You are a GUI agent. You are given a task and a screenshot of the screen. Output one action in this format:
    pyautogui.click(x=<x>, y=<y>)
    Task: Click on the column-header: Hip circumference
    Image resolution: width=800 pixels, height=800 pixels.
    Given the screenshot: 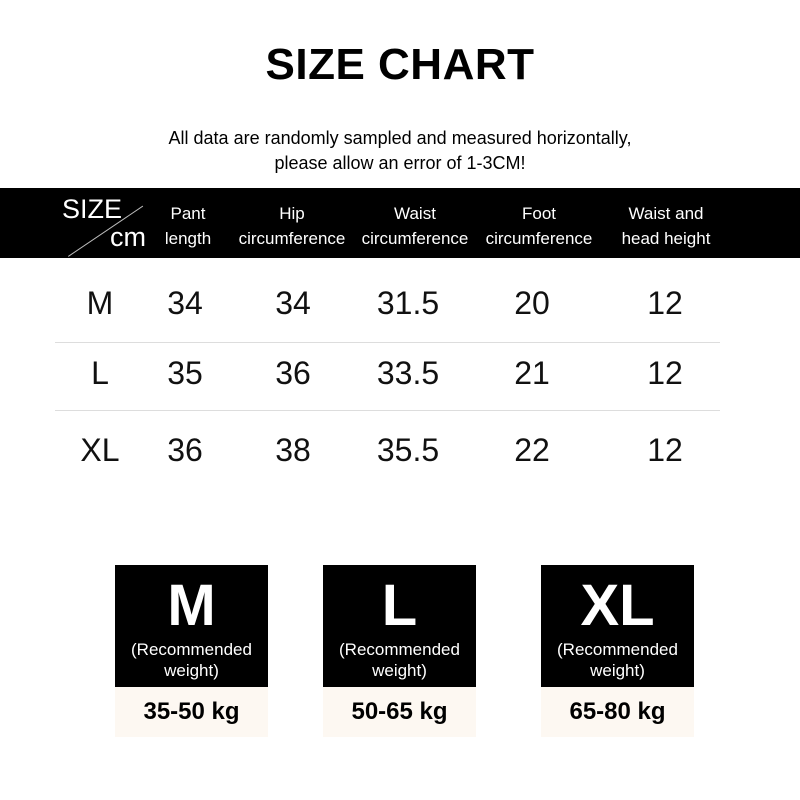 What is the action you would take?
    pyautogui.click(x=292, y=226)
    